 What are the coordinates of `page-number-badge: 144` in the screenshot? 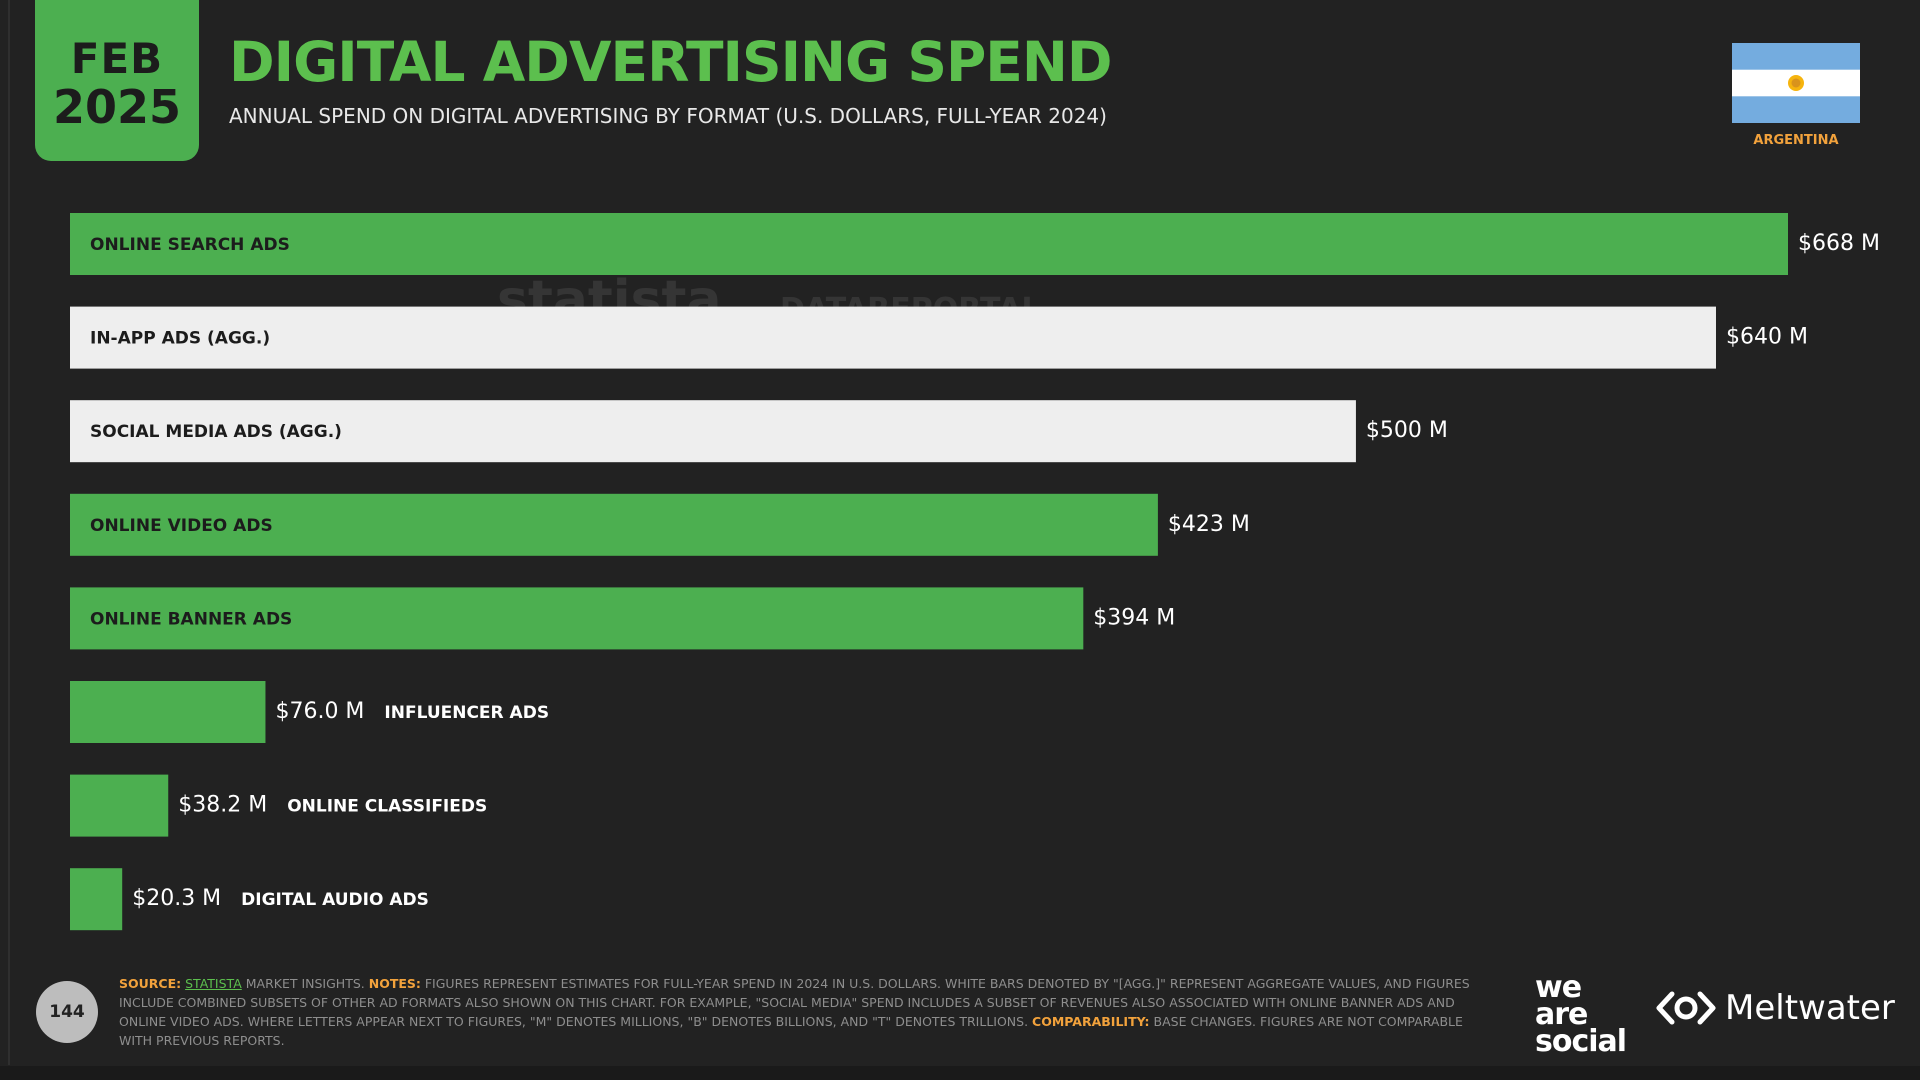 It's located at (67, 1012).